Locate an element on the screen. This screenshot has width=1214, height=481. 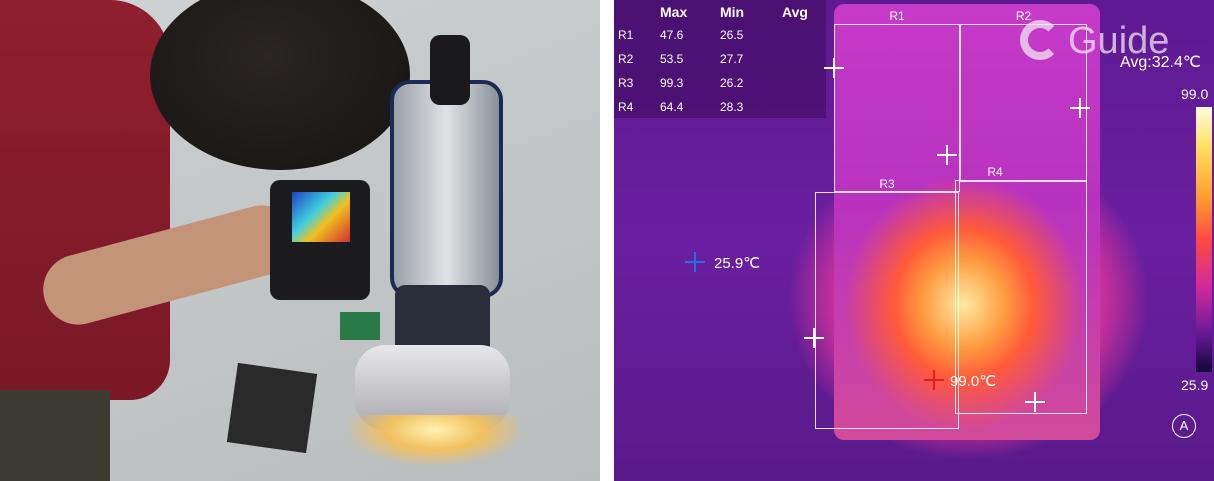
guide-logo-text: Guide is located at coordinates (1119, 41).